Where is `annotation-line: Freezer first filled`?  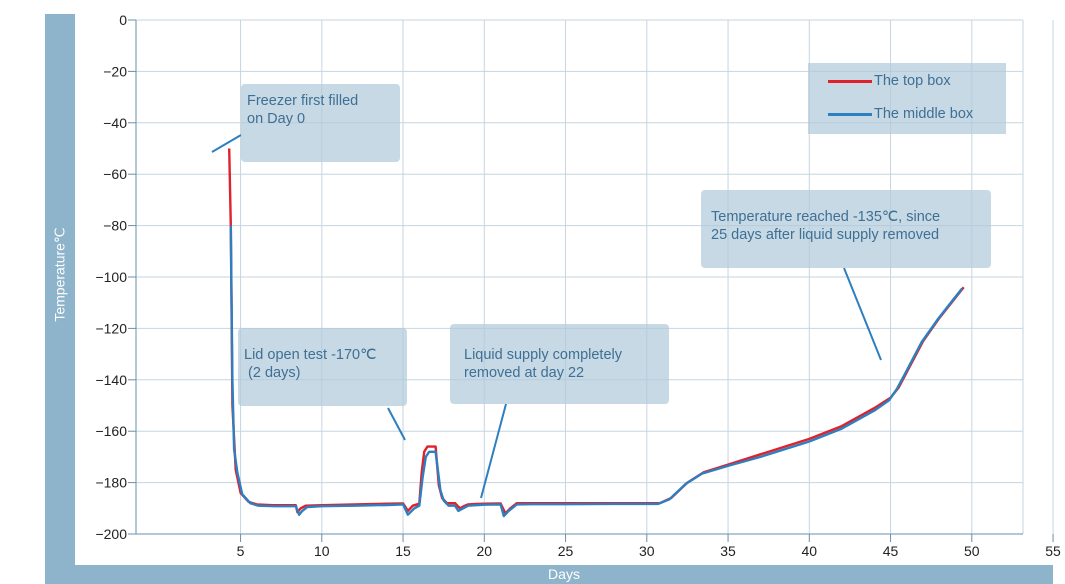 annotation-line: Freezer first filled is located at coordinates (303, 101).